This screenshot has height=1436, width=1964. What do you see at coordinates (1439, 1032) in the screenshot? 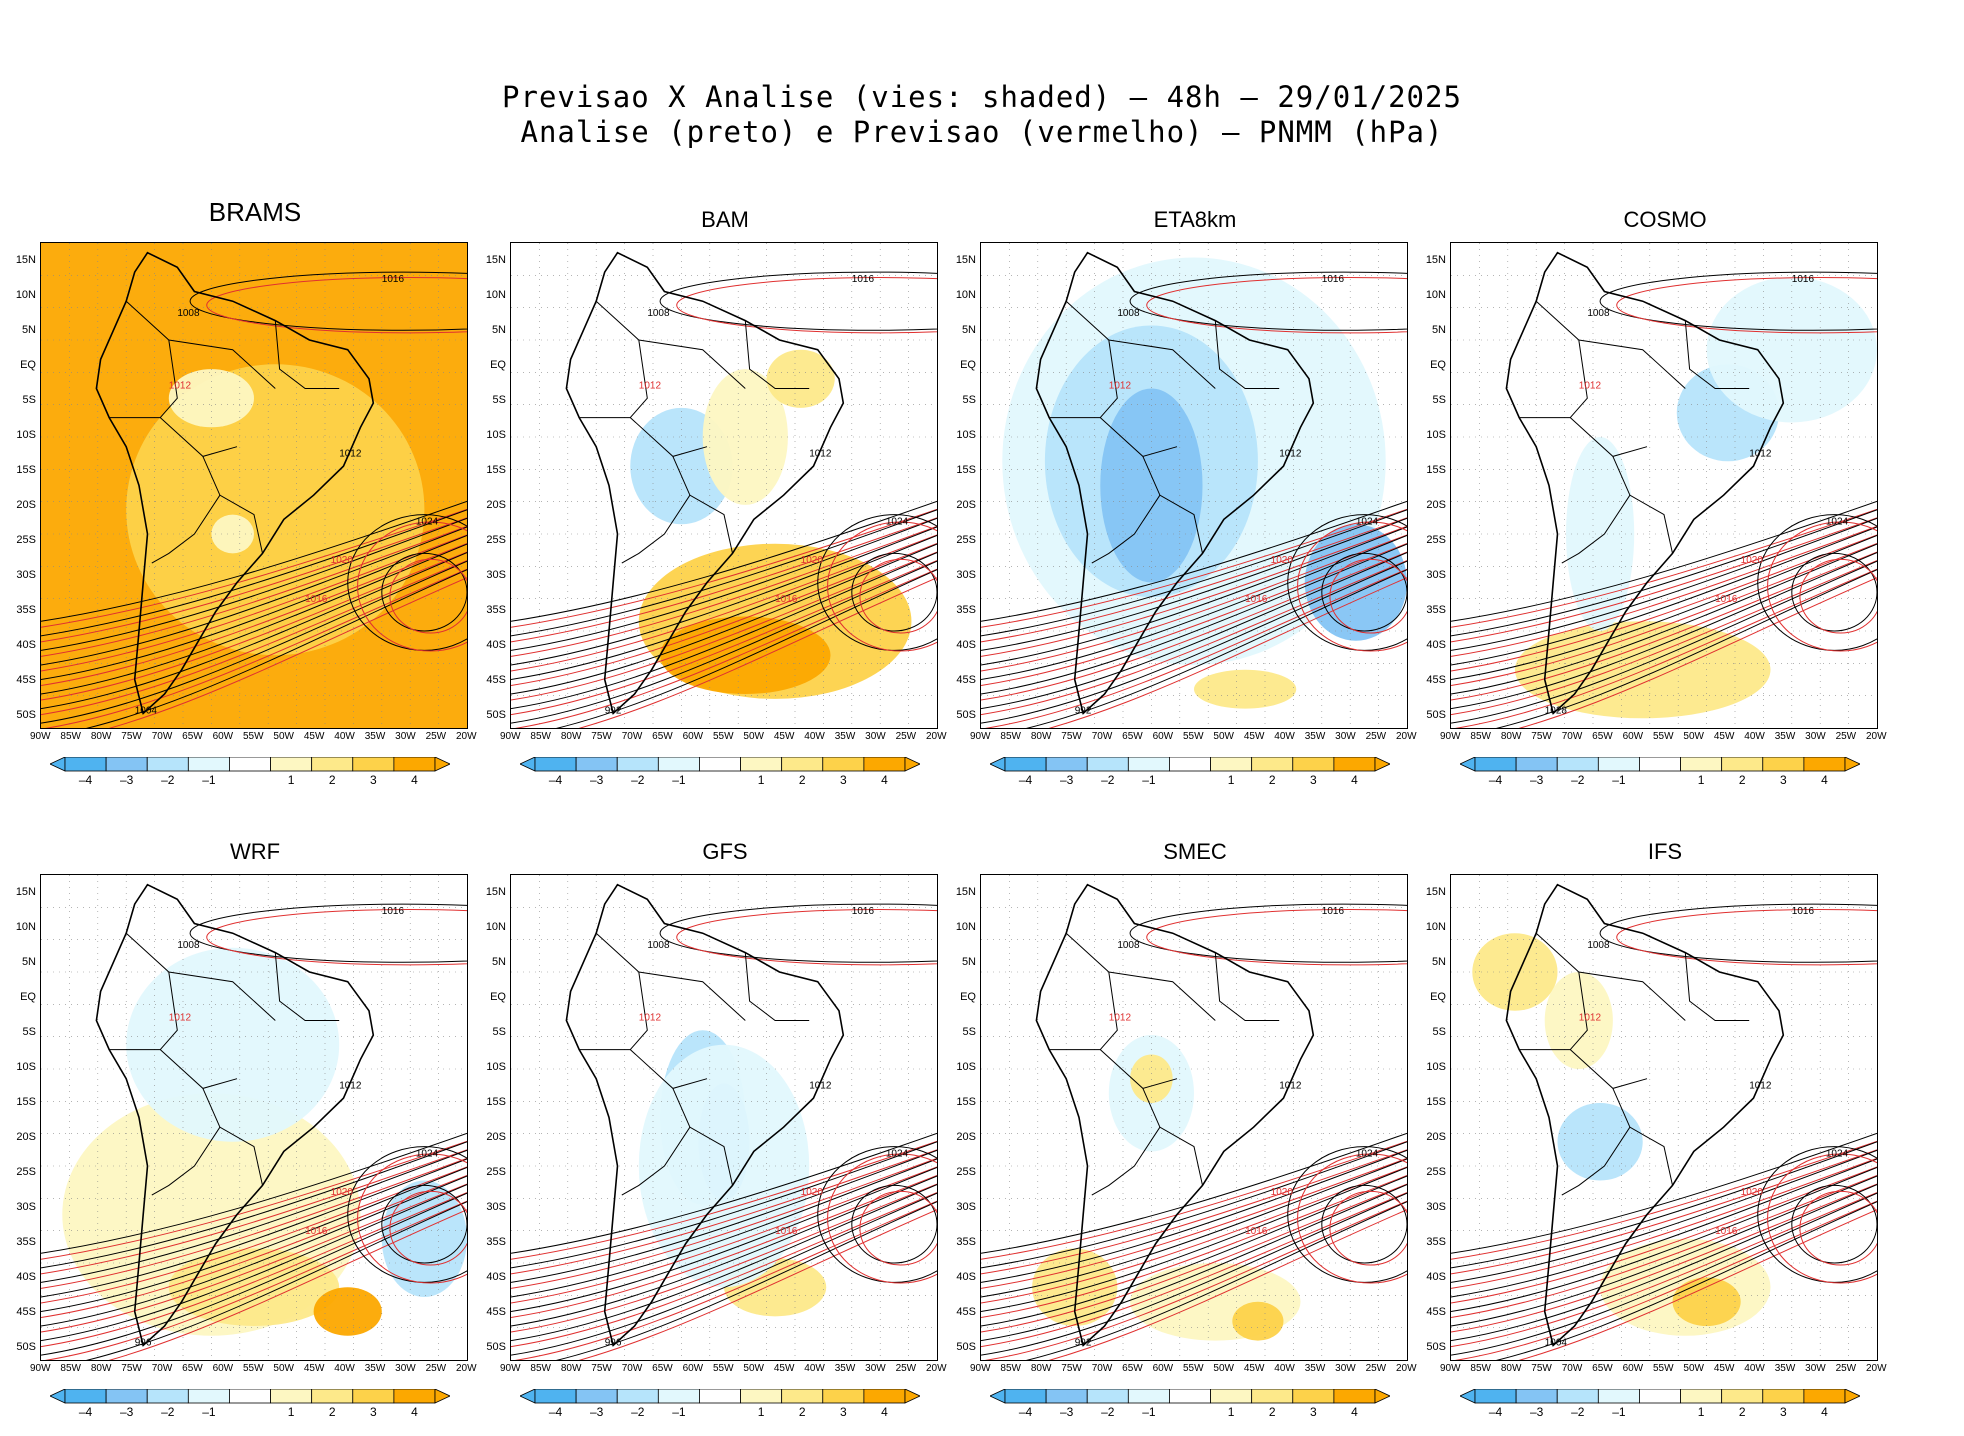
I see `lat-label: 5S` at bounding box center [1439, 1032].